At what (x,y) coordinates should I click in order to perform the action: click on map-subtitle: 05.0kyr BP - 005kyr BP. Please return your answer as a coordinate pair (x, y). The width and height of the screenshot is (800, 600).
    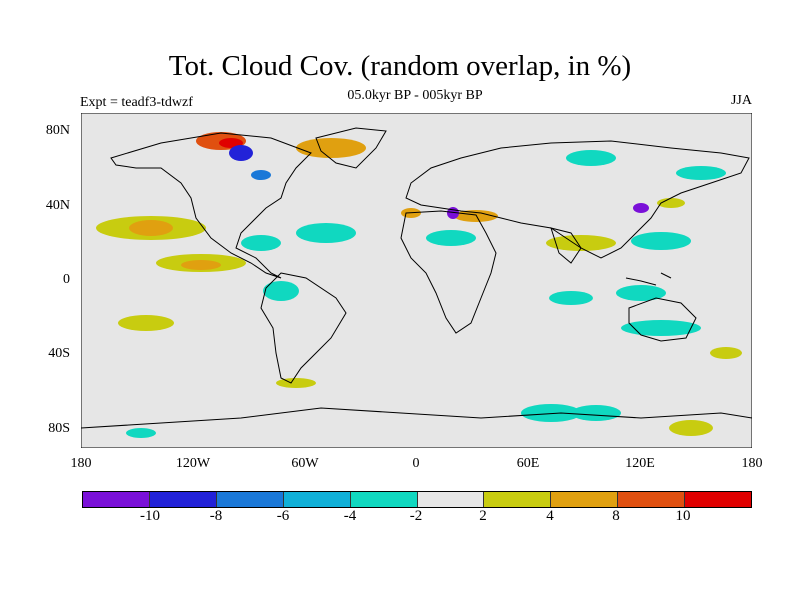
    Looking at the image, I should click on (415, 95).